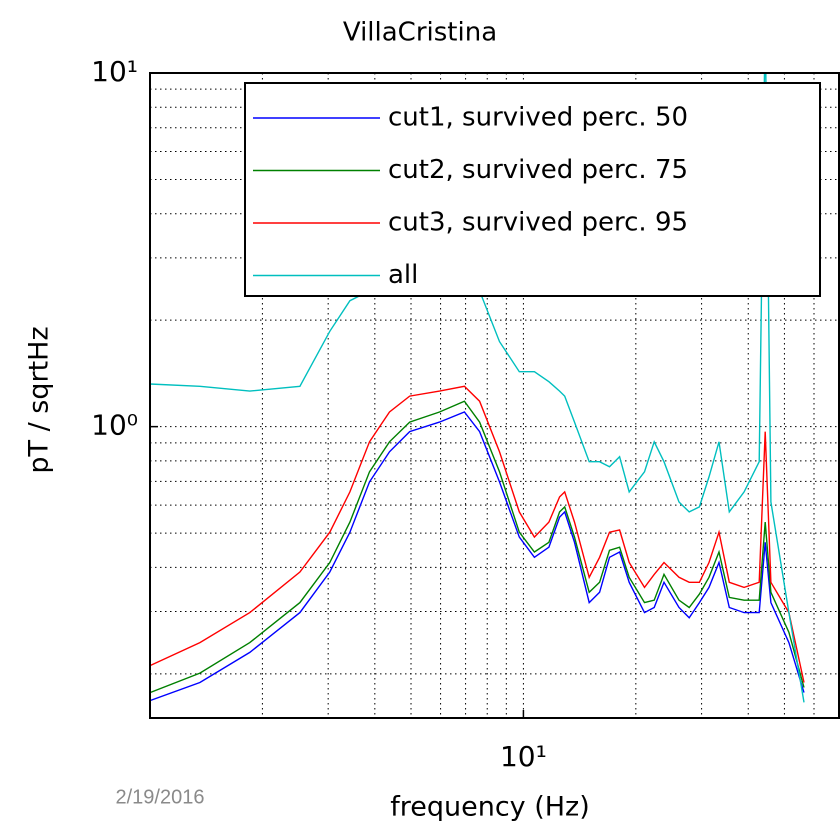 The image size is (840, 829). I want to click on legend-label: all, so click(403, 275).